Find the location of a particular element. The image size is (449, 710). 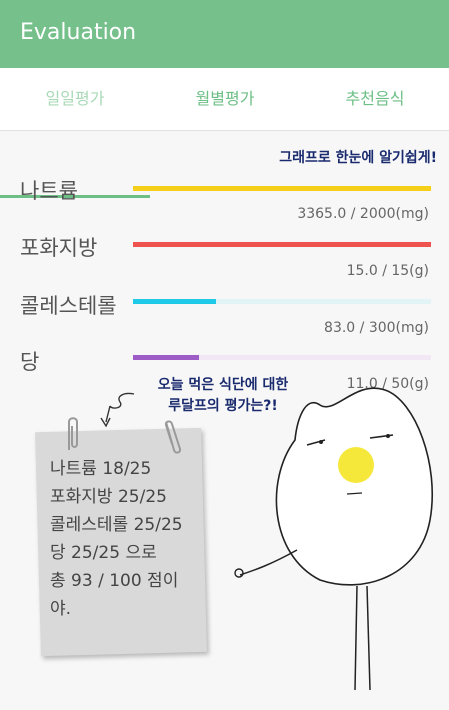

nutrient-label-cholesterol: 콜레스테롤 is located at coordinates (68, 306).